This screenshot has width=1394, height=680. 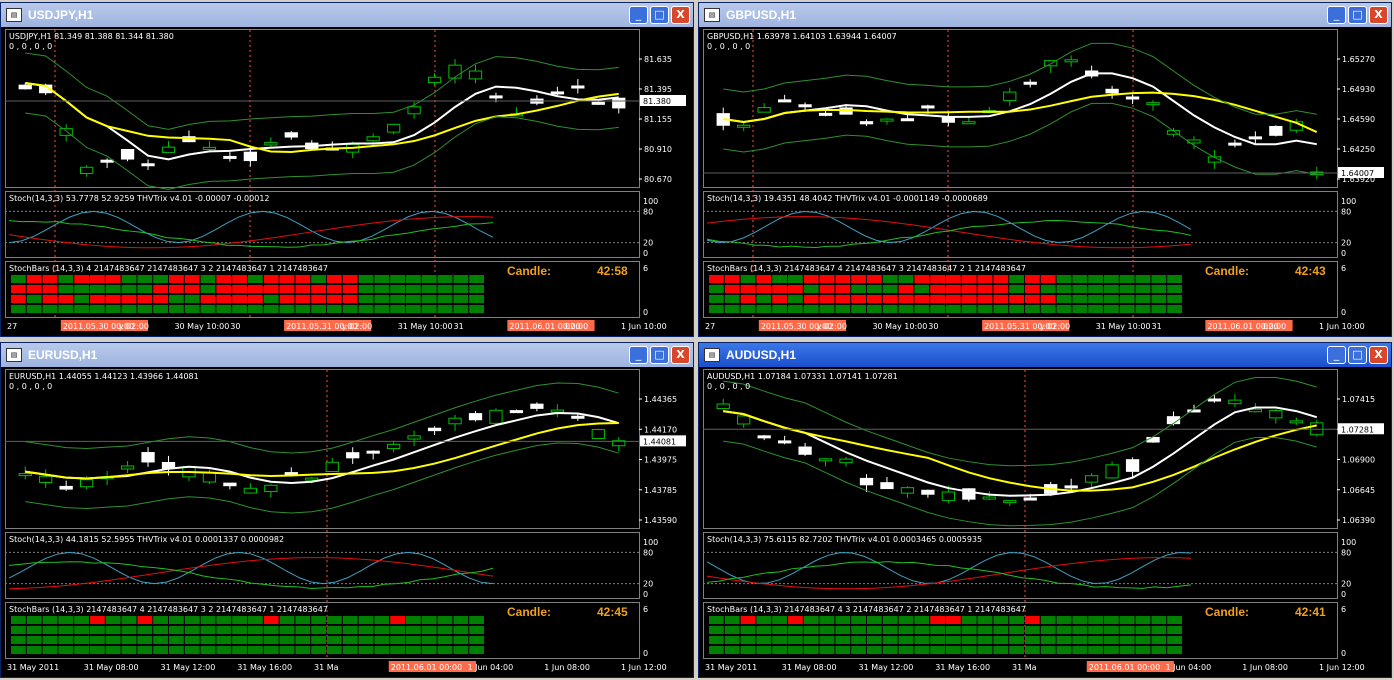 What do you see at coordinates (809, 667) in the screenshot?
I see `time-axis-label: 31 May 08:00` at bounding box center [809, 667].